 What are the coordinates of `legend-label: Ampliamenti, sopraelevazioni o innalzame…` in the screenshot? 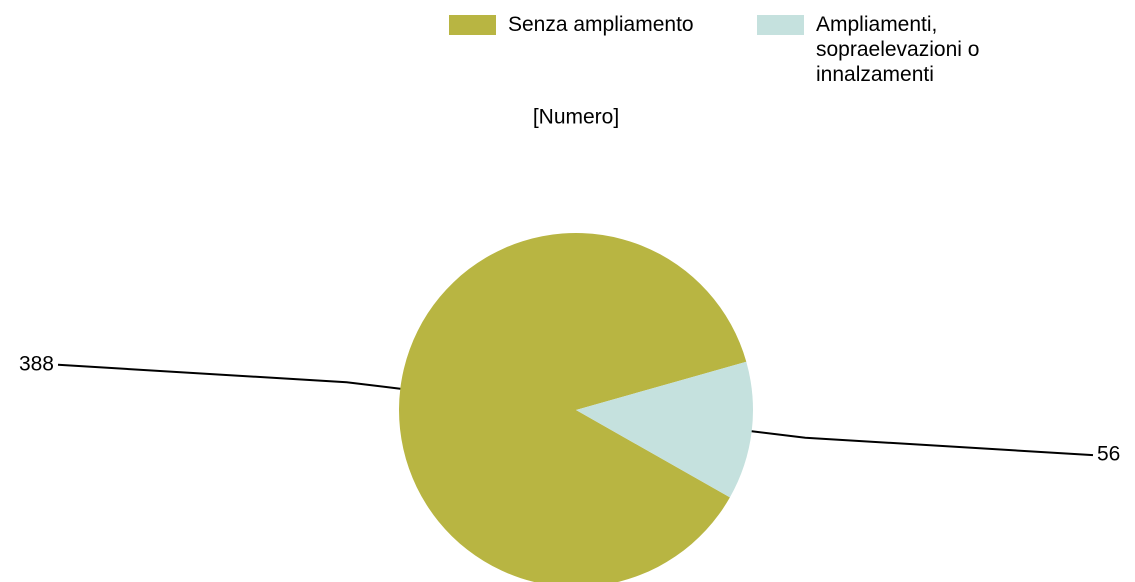 It's located at (898, 49).